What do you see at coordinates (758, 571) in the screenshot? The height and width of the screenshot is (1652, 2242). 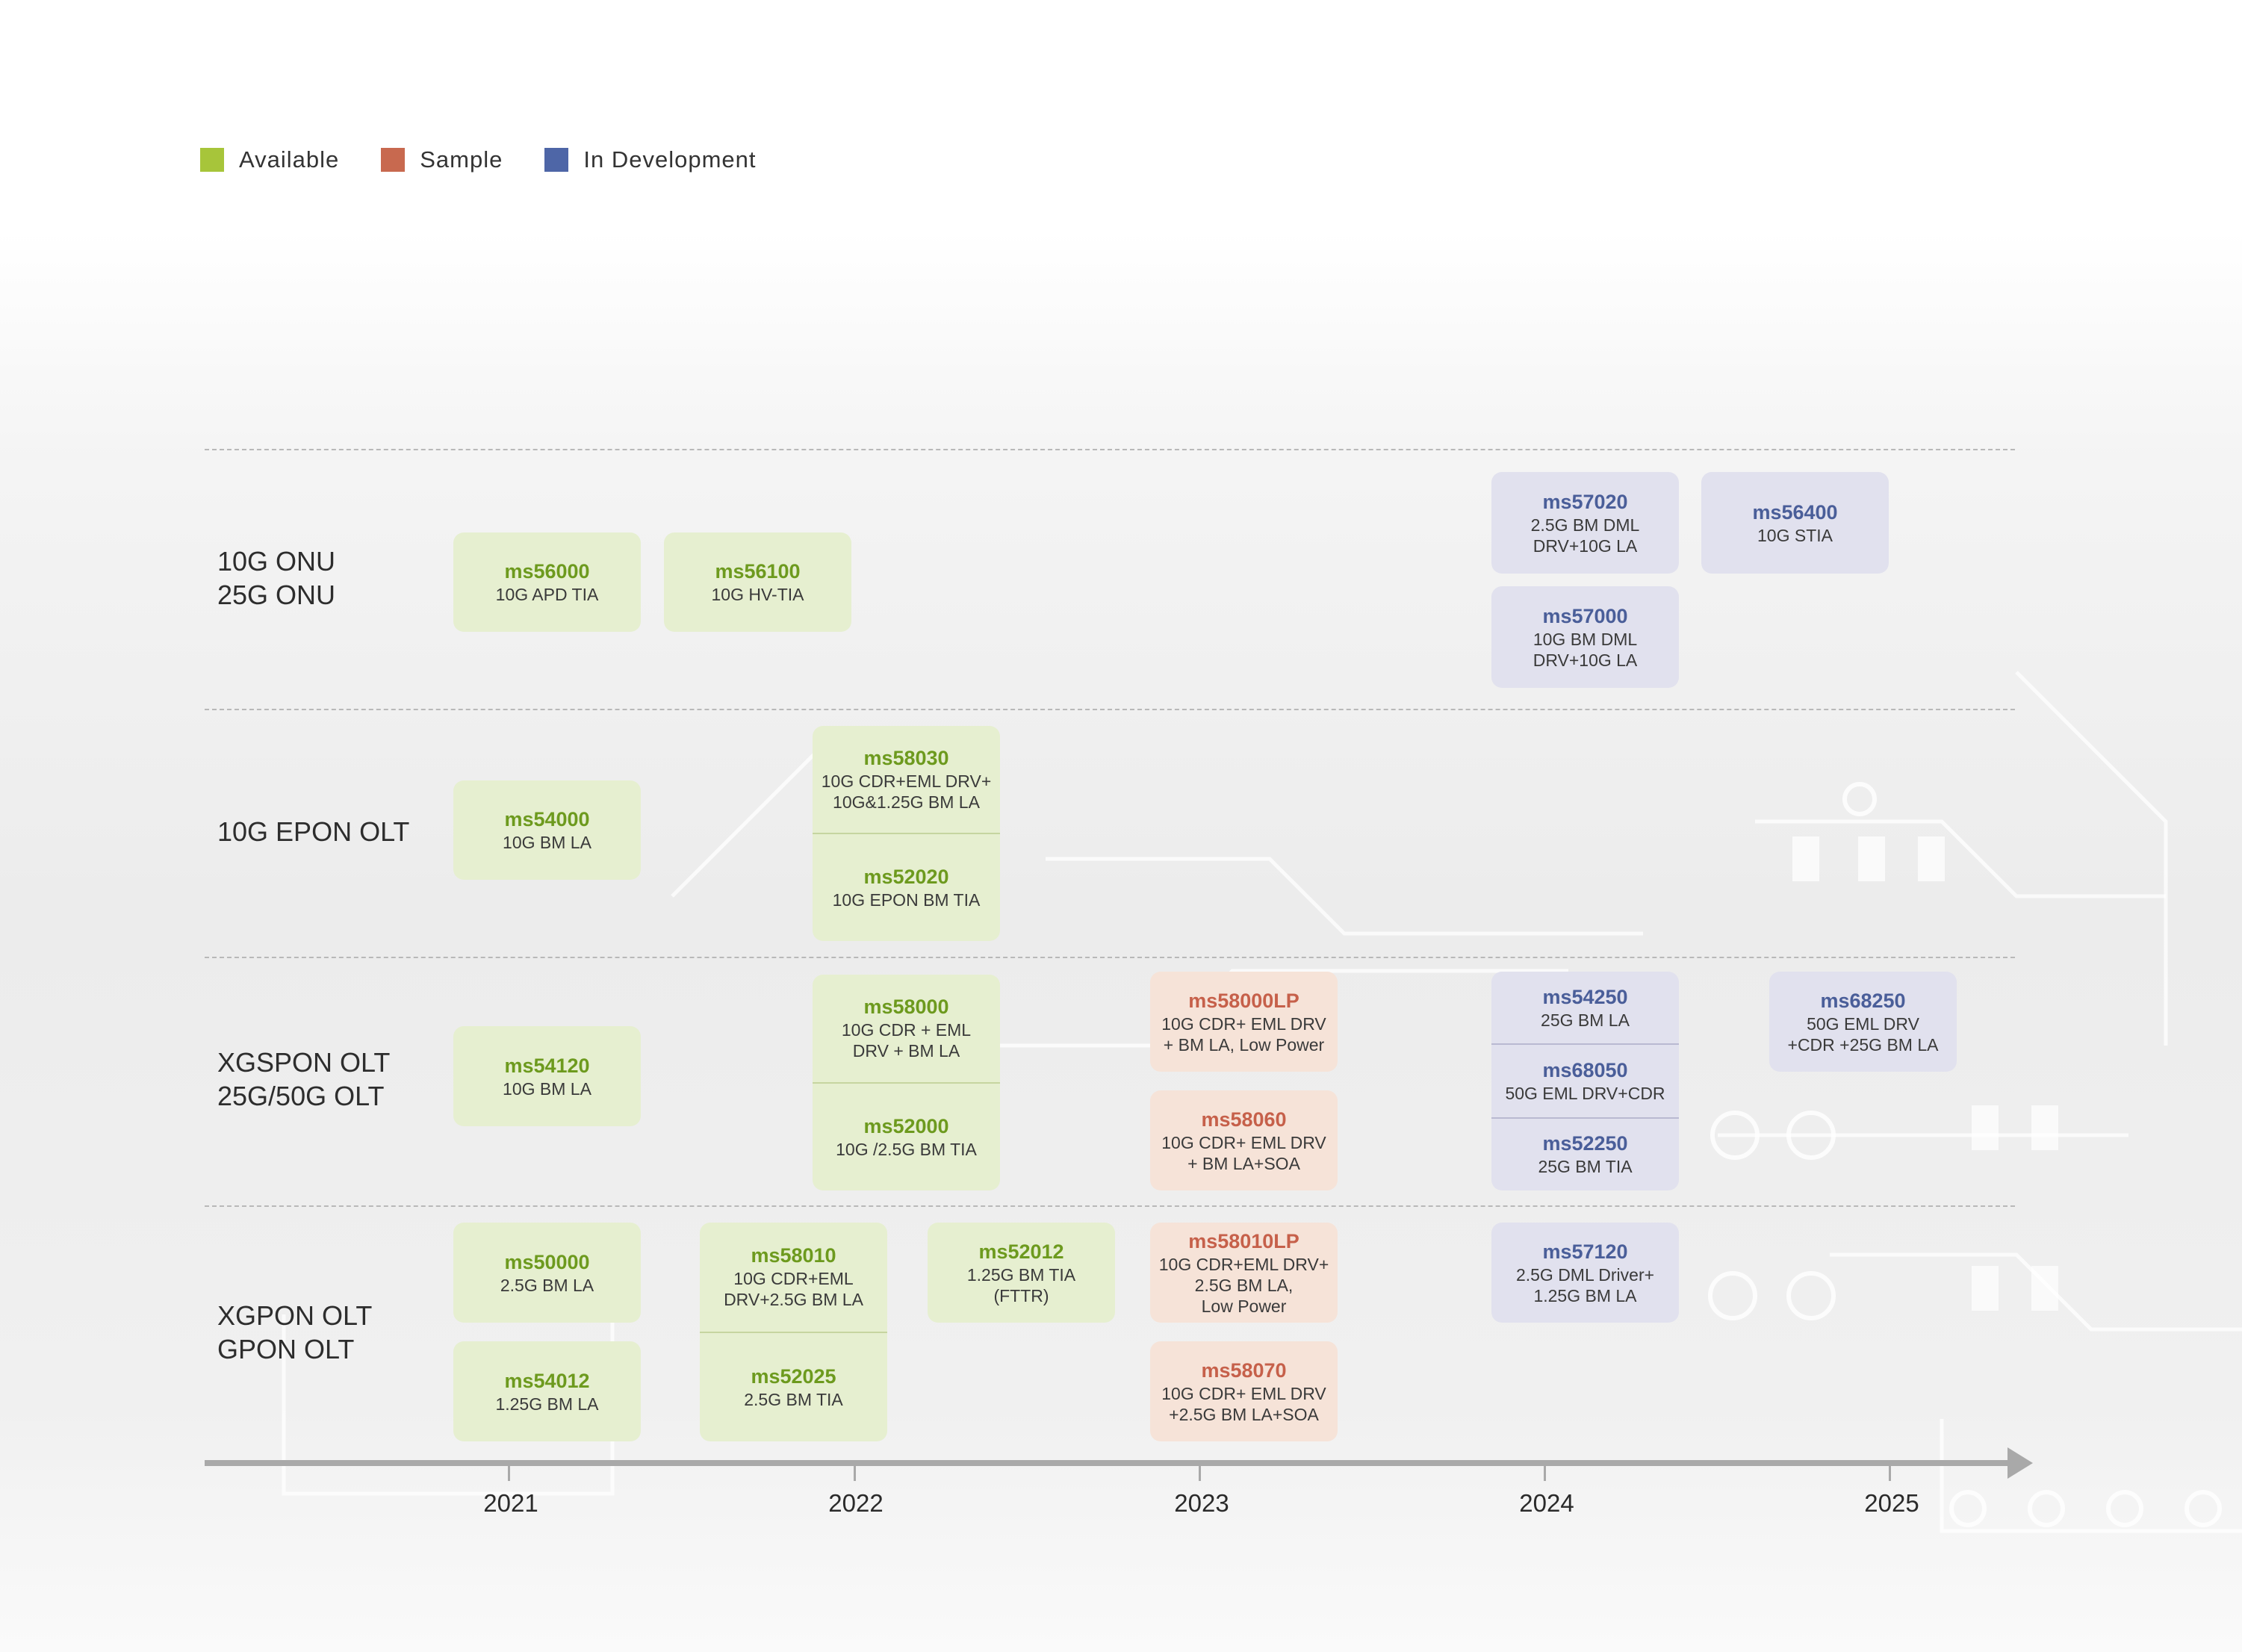 I see `product-code: ms56100` at bounding box center [758, 571].